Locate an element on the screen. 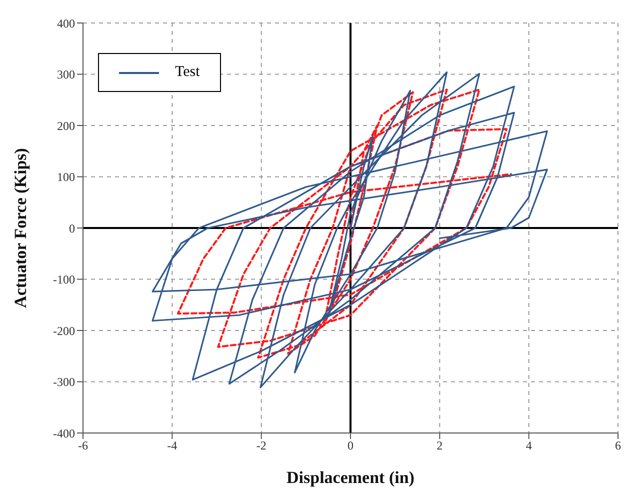  x-tick-label: 4 is located at coordinates (529, 445).